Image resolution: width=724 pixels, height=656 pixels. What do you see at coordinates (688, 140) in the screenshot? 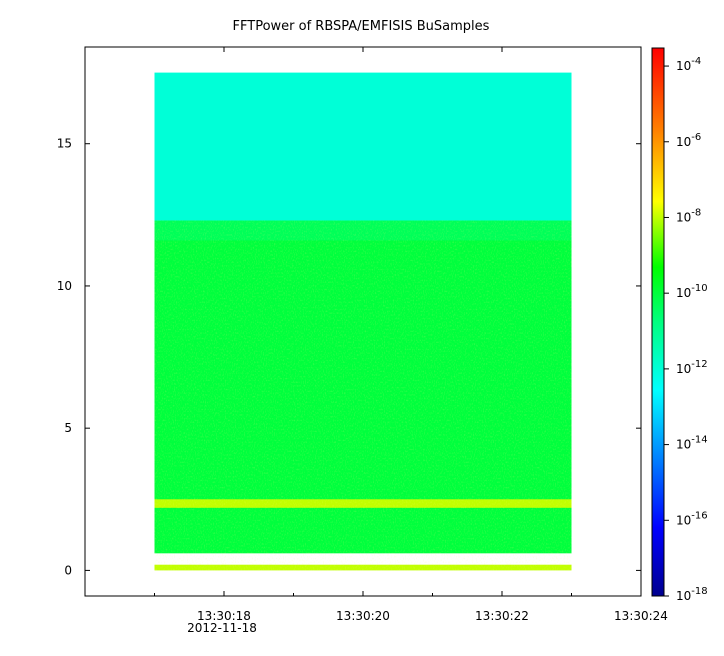
I see `colorbar-tick-label: 10⁻⁶` at bounding box center [688, 140].